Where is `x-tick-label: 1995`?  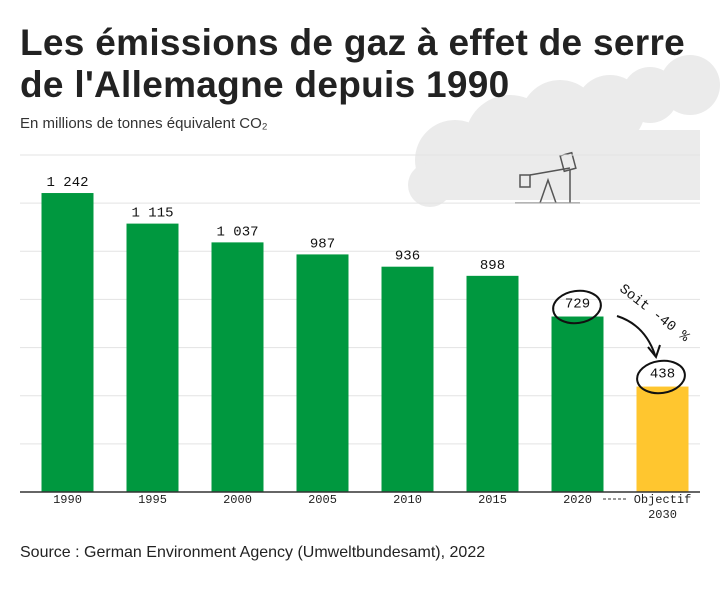 x-tick-label: 1995 is located at coordinates (152, 500).